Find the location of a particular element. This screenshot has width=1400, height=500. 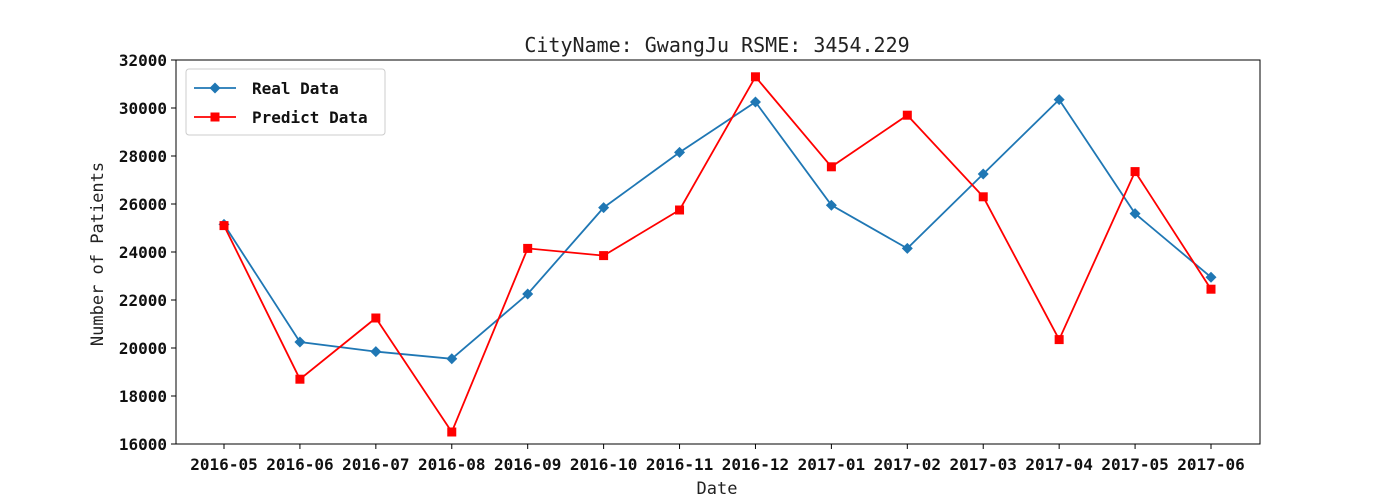

legend-marker-real-data is located at coordinates (215, 88).